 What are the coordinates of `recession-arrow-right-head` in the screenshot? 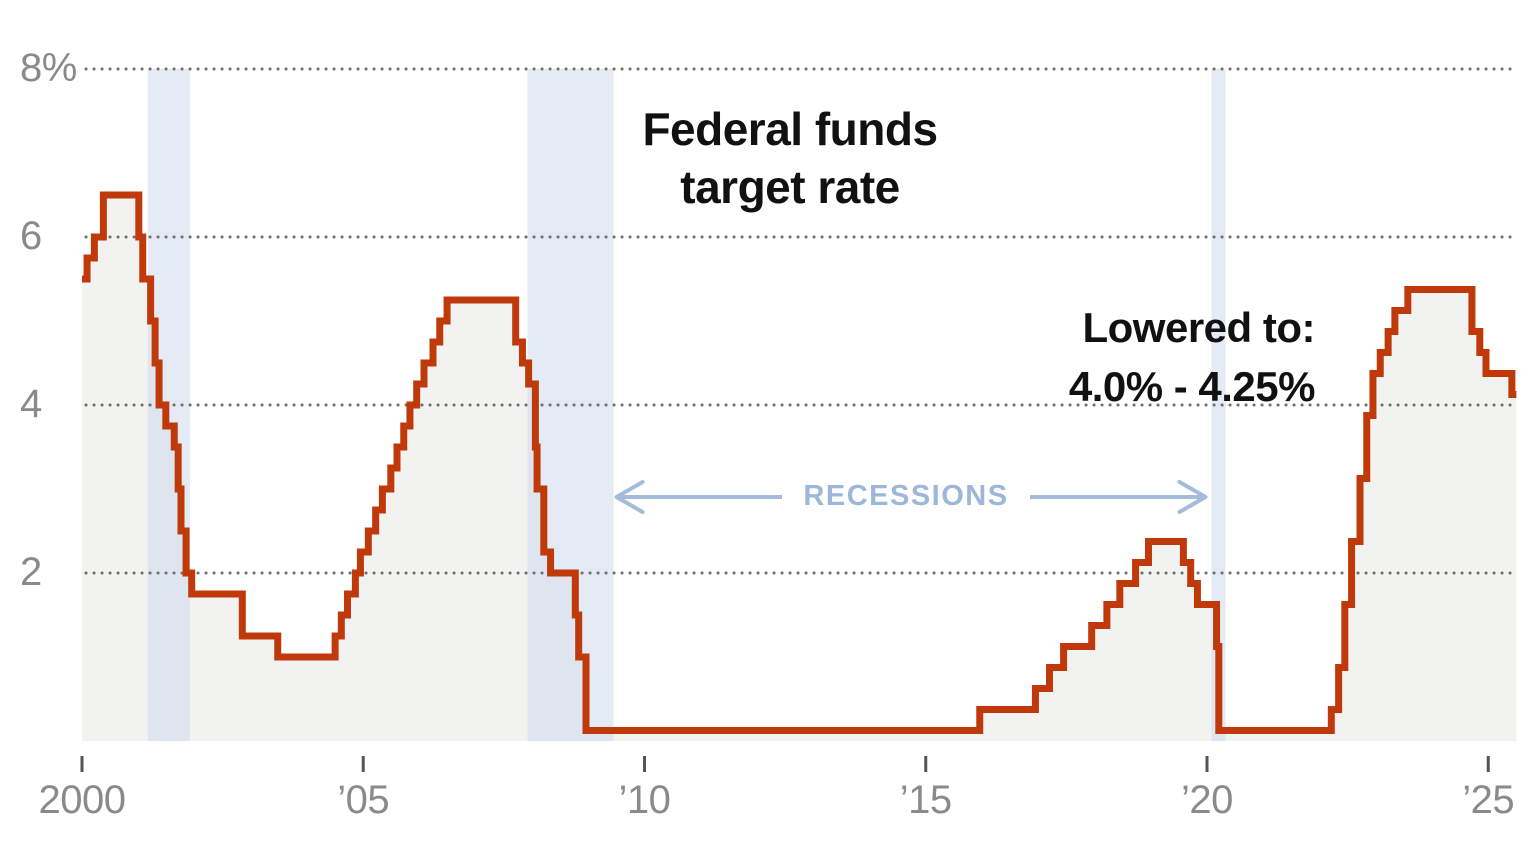 It's located at (1192, 497).